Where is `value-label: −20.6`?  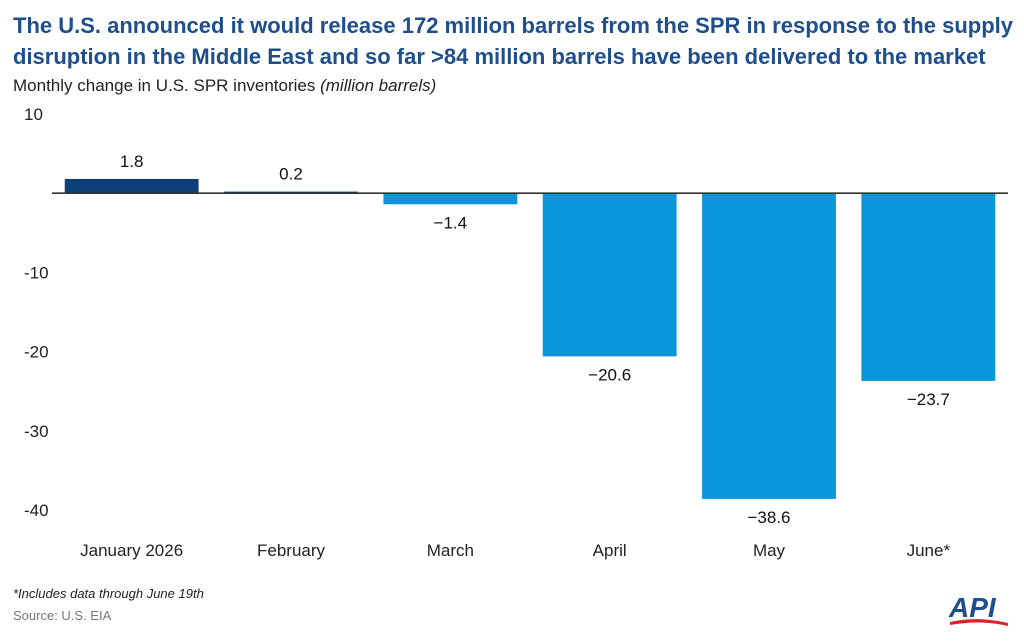
value-label: −20.6 is located at coordinates (609, 374).